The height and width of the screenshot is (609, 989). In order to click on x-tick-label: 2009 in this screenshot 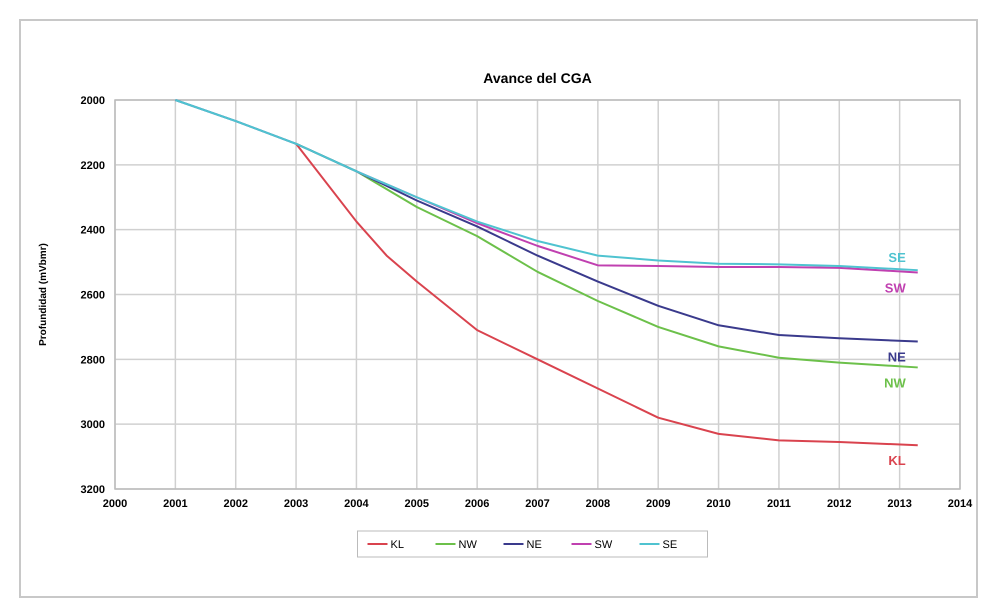, I will do `click(658, 504)`.